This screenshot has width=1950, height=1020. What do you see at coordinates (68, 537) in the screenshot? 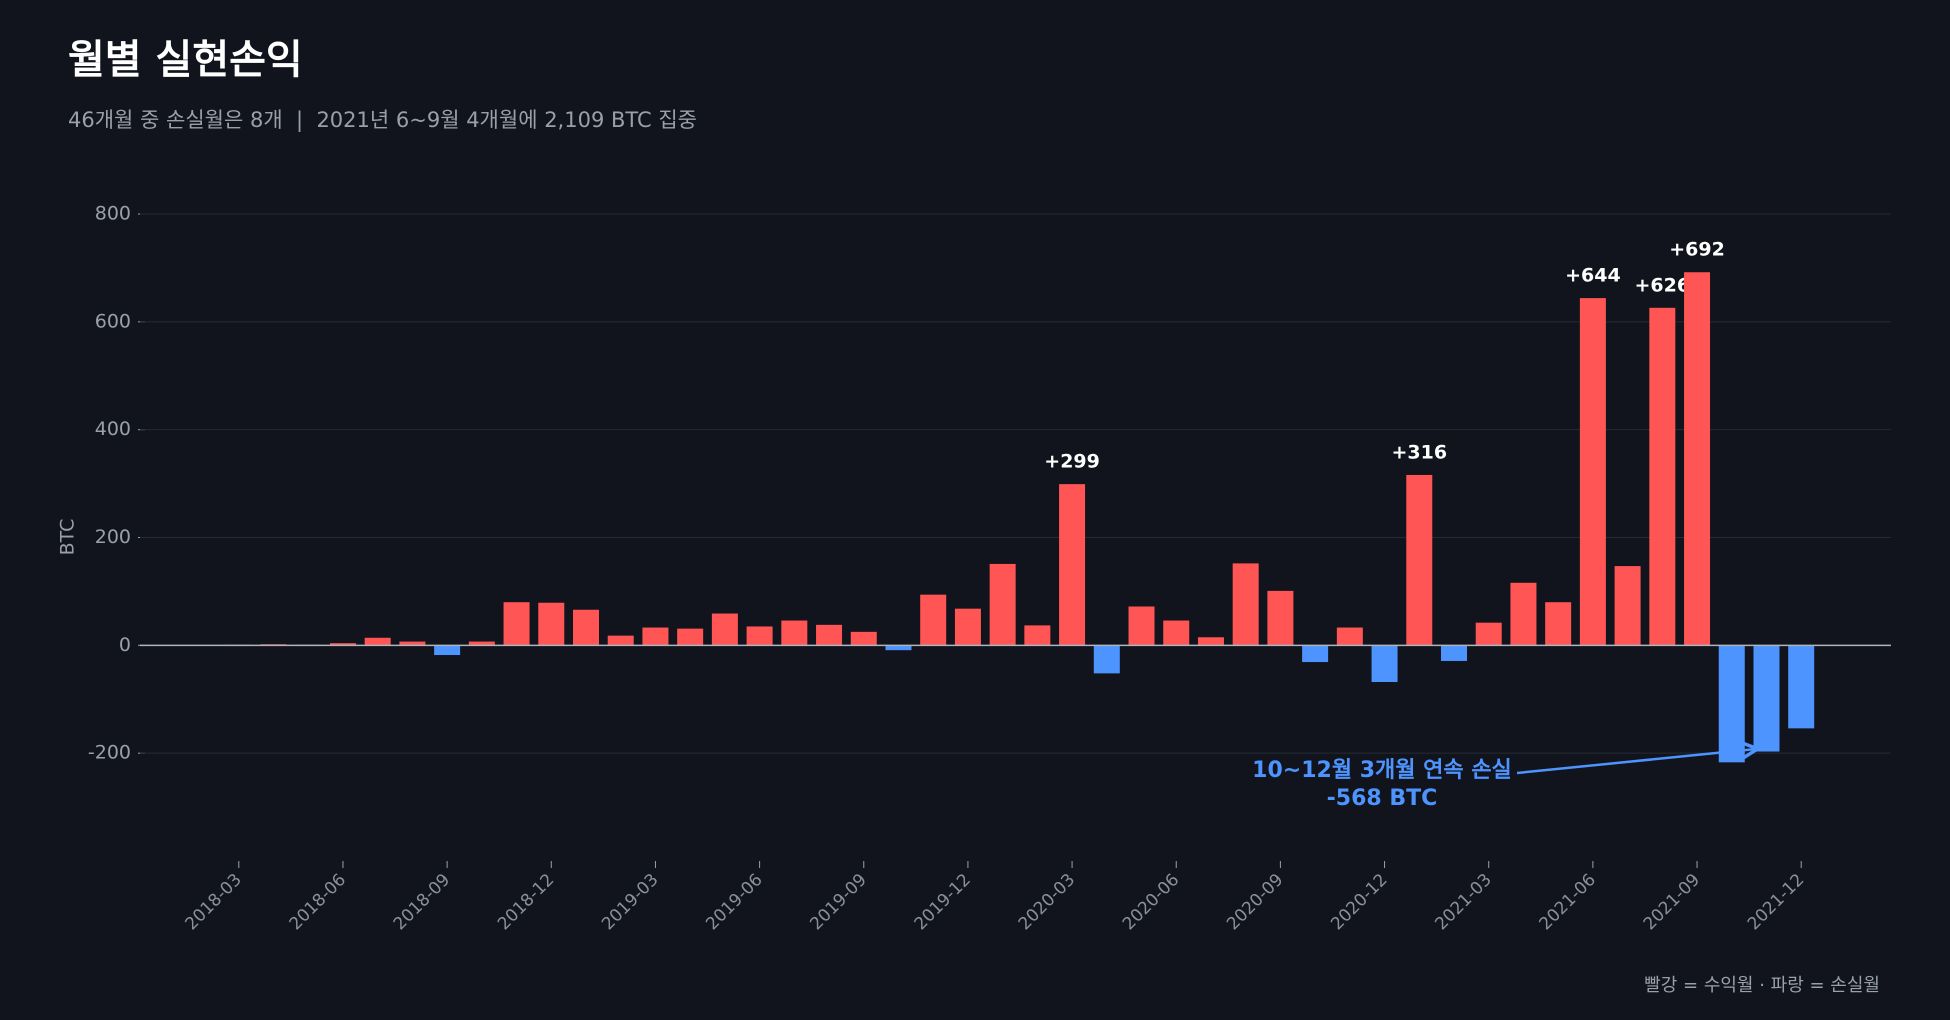
I see `y-axis-label: BTC` at bounding box center [68, 537].